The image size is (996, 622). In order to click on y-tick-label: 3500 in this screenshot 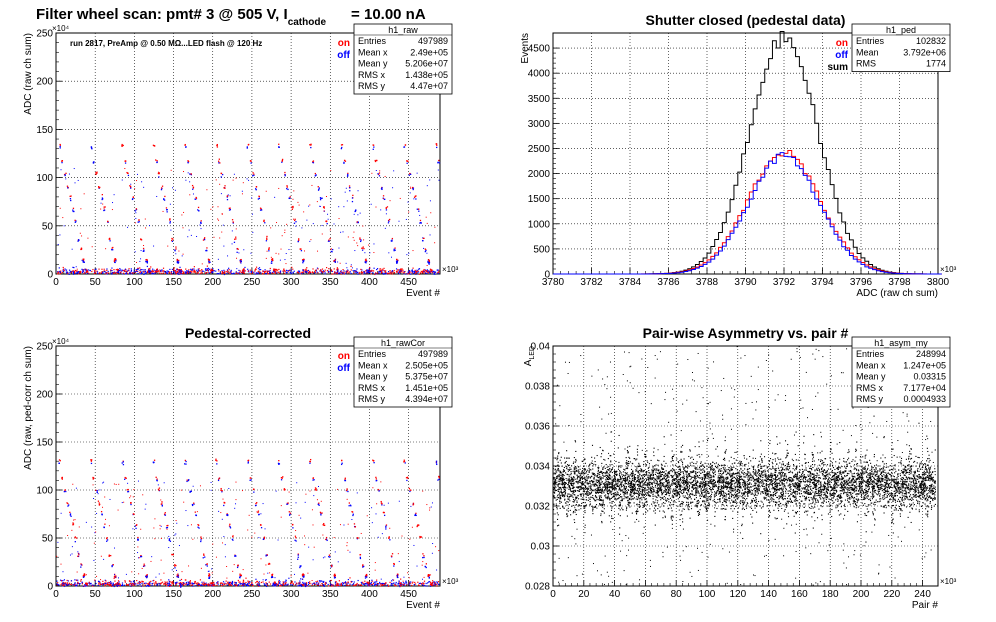, I will do `click(539, 99)`.